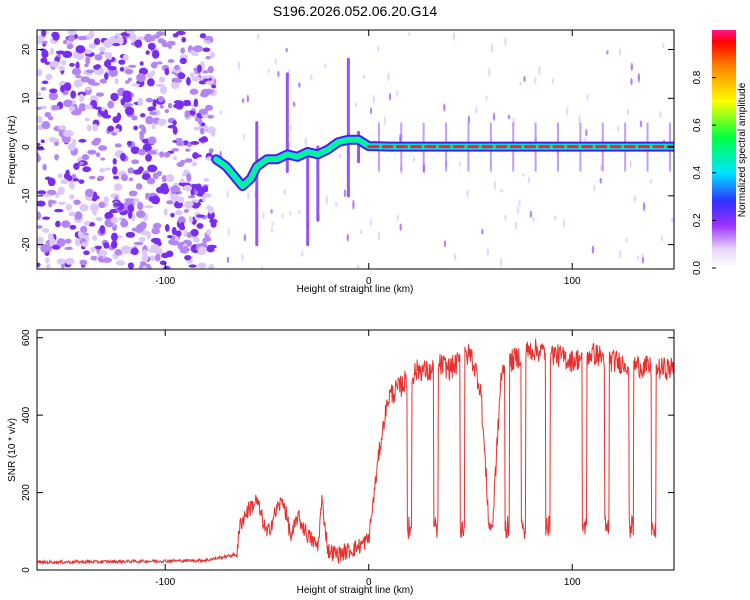  Describe the element at coordinates (26, 147) in the screenshot. I see `y-tick-label: 0` at that location.